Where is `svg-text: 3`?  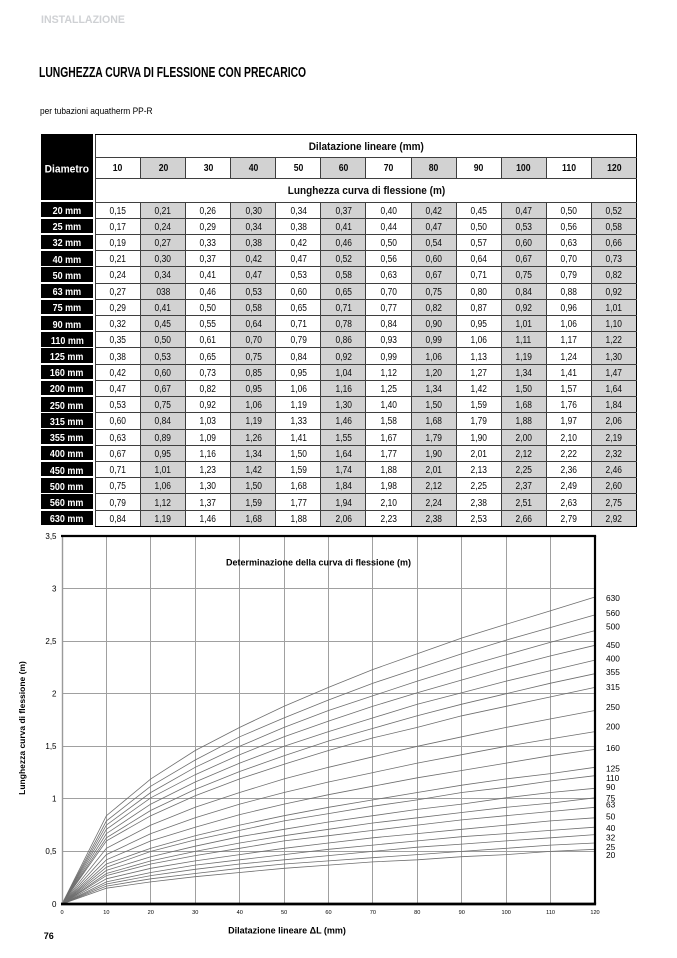 svg-text: 3 is located at coordinates (54, 588).